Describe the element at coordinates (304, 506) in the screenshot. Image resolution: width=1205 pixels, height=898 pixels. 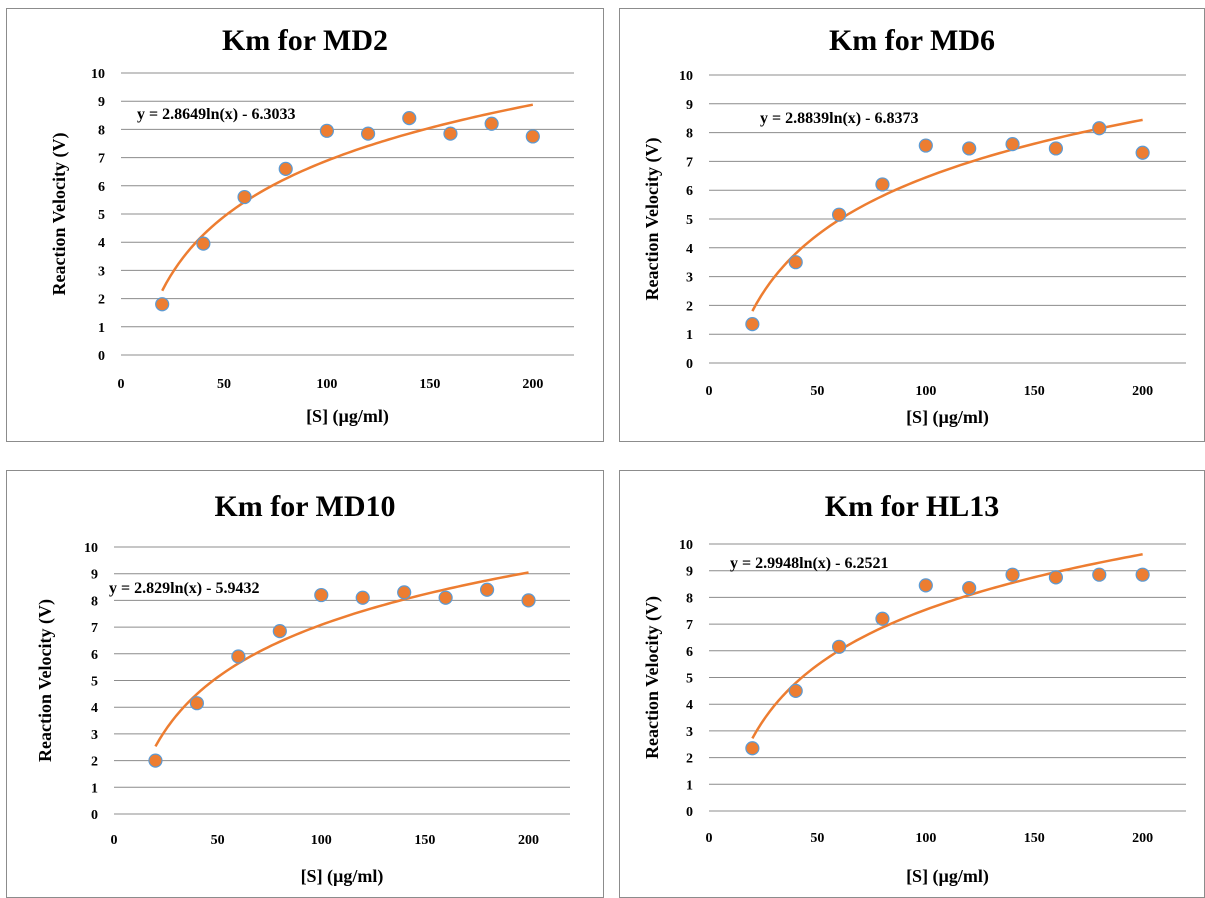
I see `chart-title: Km for MD10` at that location.